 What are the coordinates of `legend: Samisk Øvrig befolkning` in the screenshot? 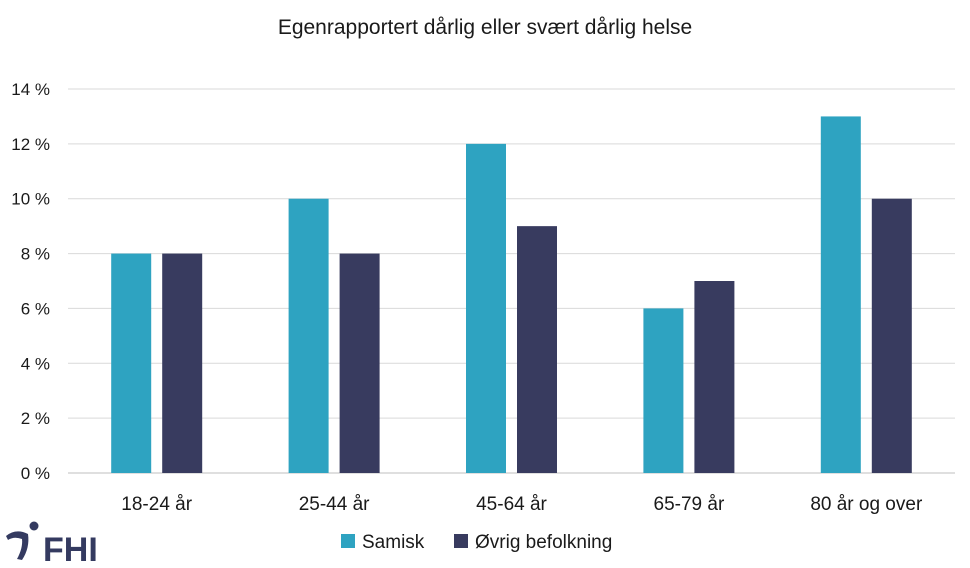 It's located at (476, 542).